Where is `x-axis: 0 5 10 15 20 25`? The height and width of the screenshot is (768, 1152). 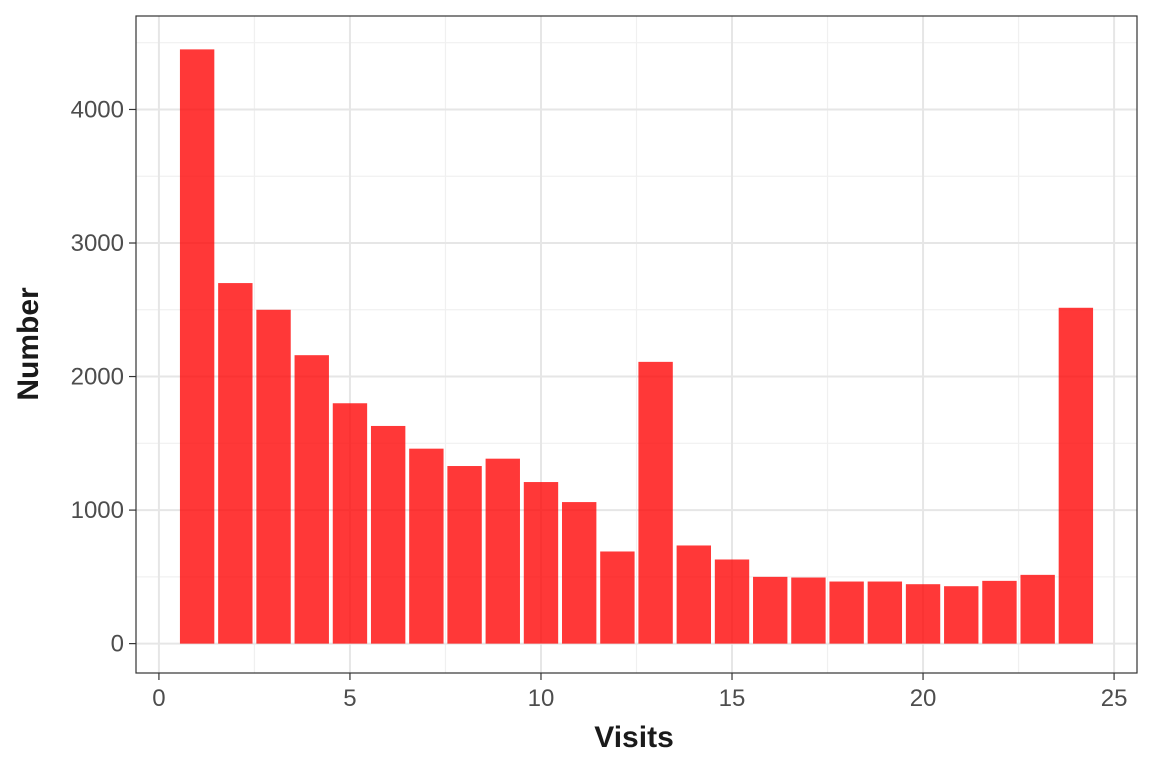
x-axis: 0 5 10 15 20 25 is located at coordinates (639, 692).